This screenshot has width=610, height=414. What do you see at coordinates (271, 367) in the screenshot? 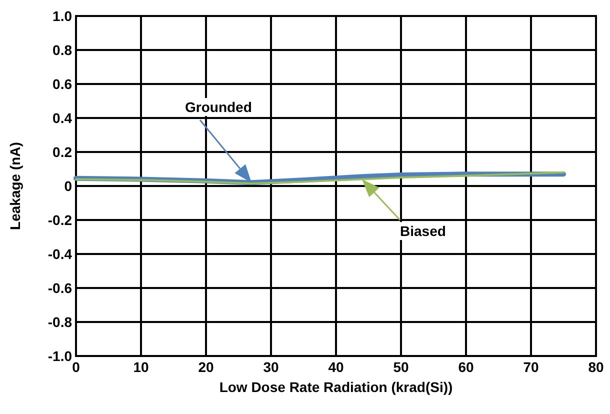
I see `x-tick-label: 30` at bounding box center [271, 367].